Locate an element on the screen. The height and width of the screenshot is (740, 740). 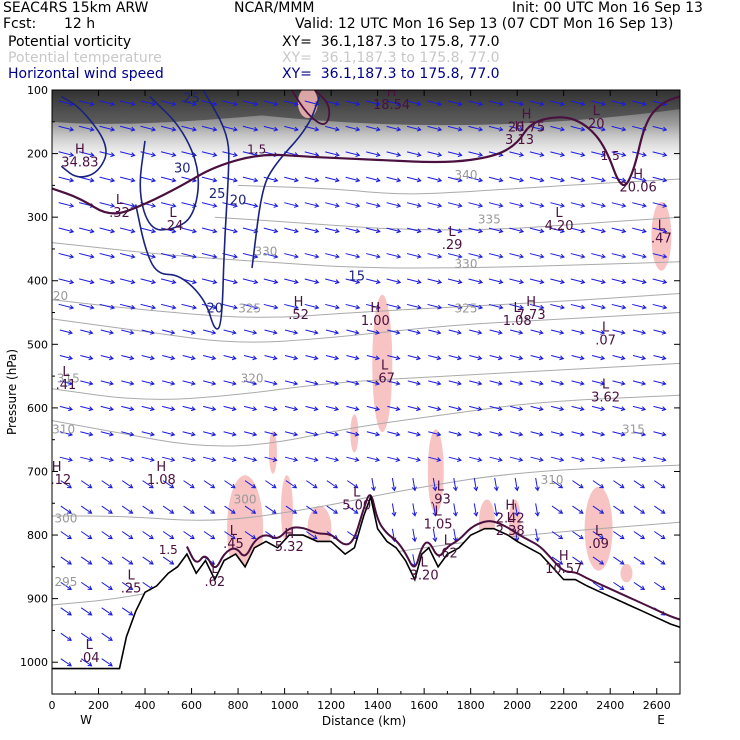
y-axis-title: Pressure (hPa) is located at coordinates (12, 392).